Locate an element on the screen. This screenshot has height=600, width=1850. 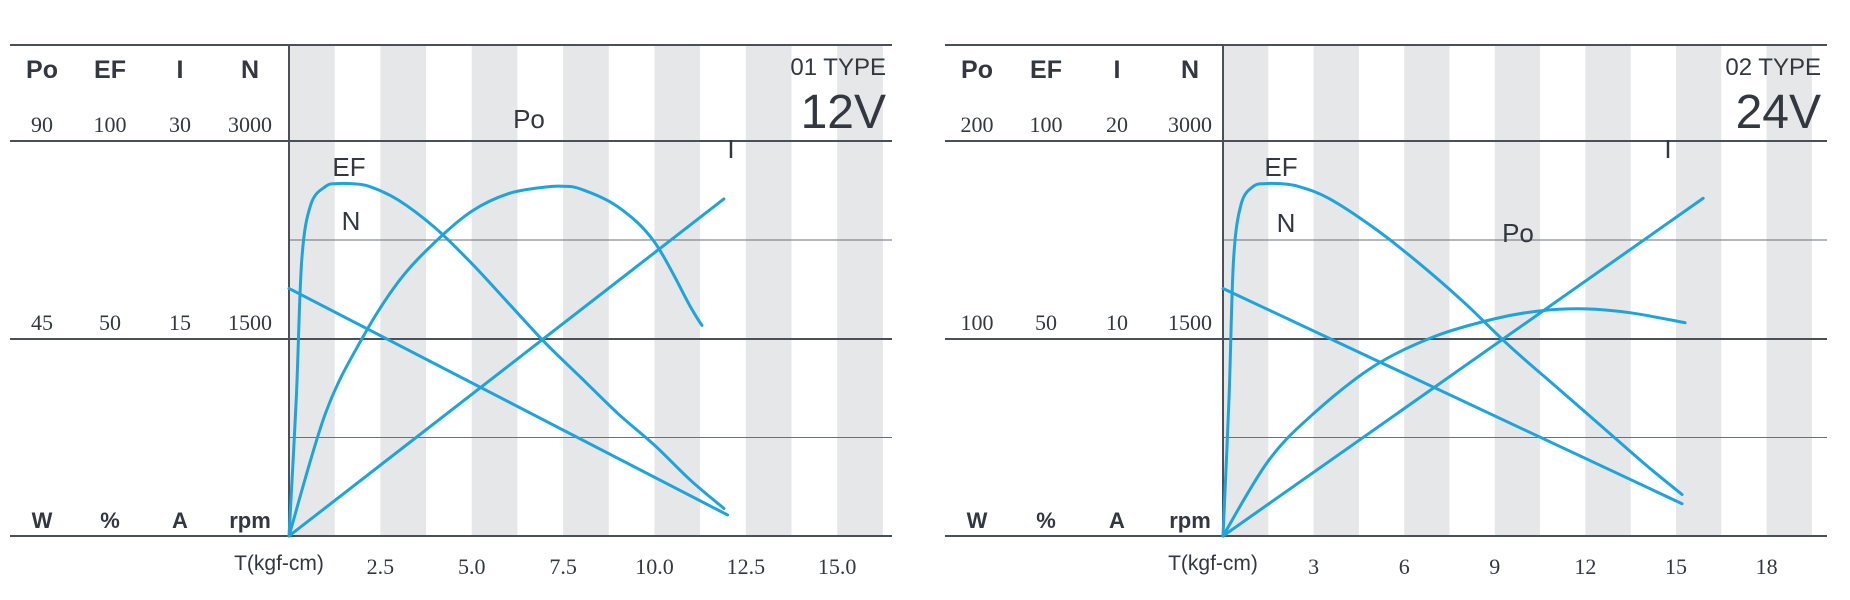
axis-mid-Po: 100 is located at coordinates (977, 322).